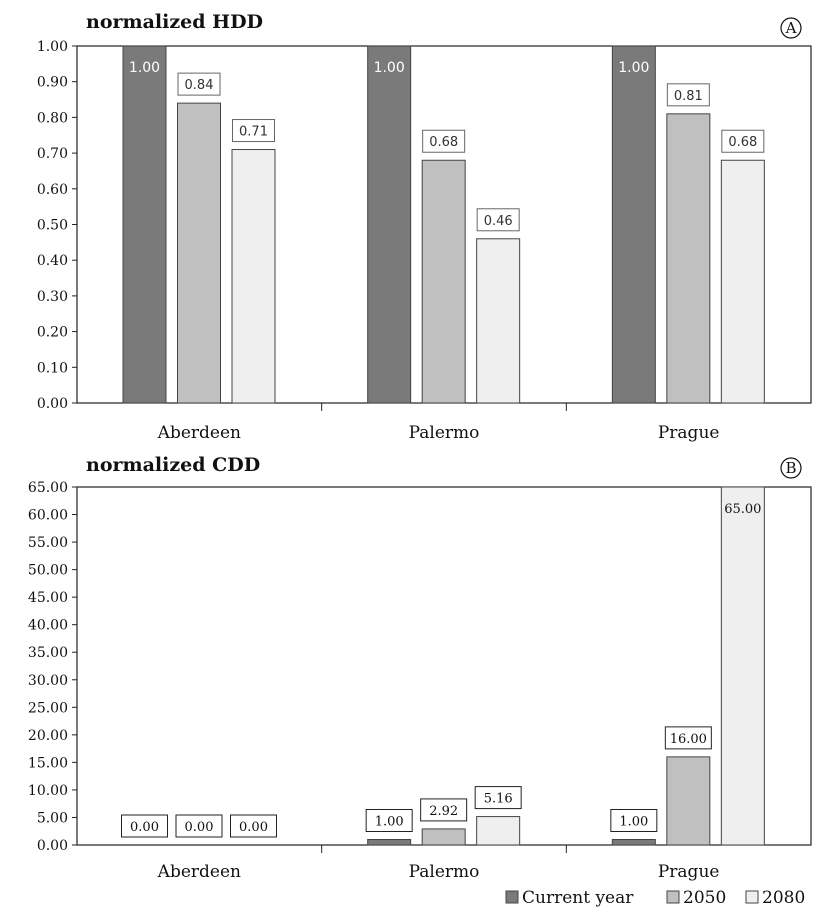 This screenshot has width=815, height=909. I want to click on cdd-bar-palermo-2080, so click(498, 831).